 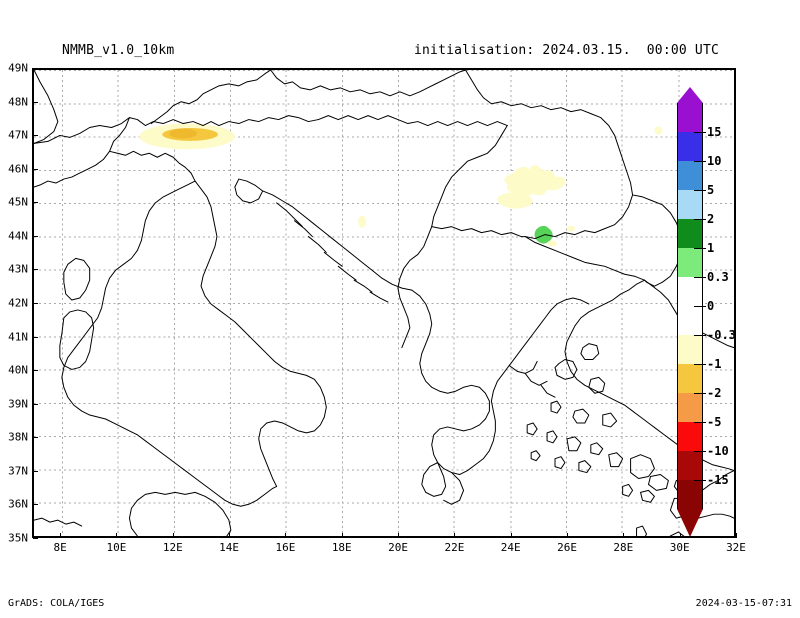 I want to click on x-axis-tick-label: 20E, so click(x=398, y=547).